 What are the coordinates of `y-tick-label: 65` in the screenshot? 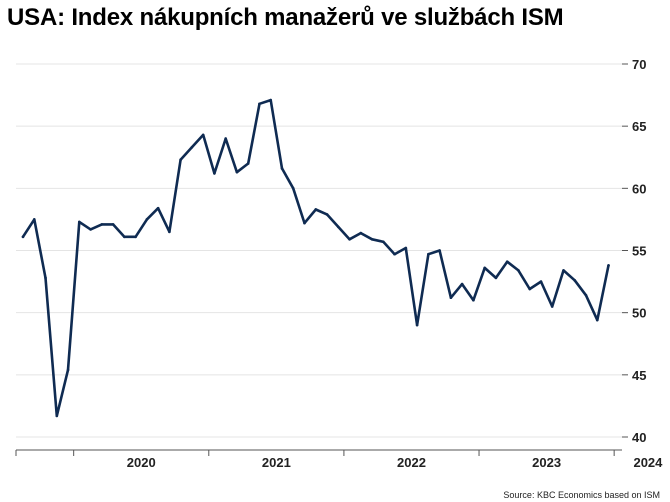 It's located at (639, 126).